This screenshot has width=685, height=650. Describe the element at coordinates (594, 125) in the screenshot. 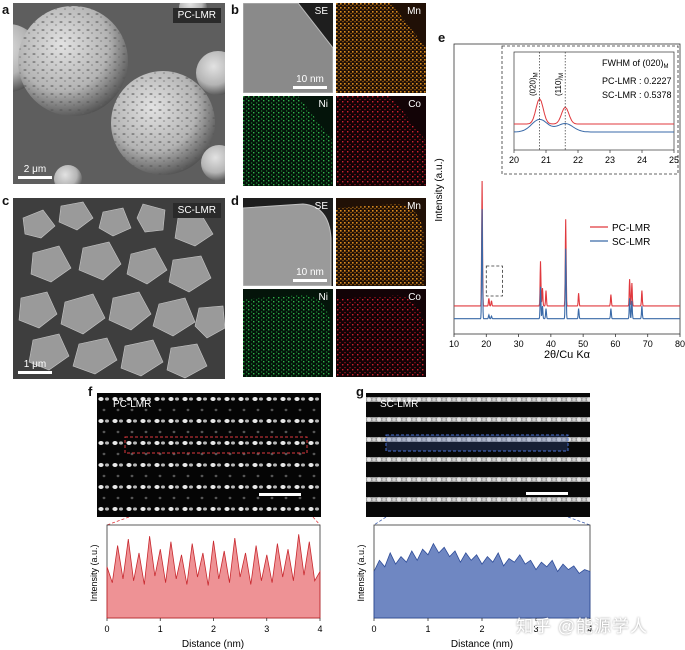

I see `inset-line-sc` at that location.